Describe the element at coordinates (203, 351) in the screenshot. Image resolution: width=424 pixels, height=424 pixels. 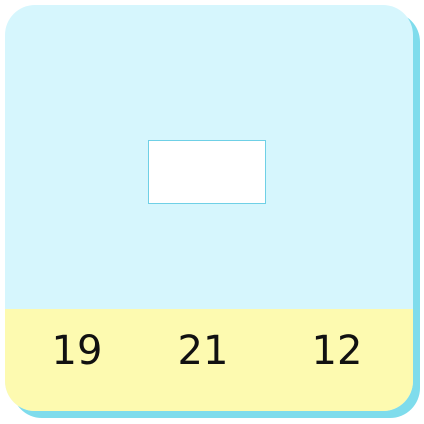
I see `answer-choice-2: 21` at that location.